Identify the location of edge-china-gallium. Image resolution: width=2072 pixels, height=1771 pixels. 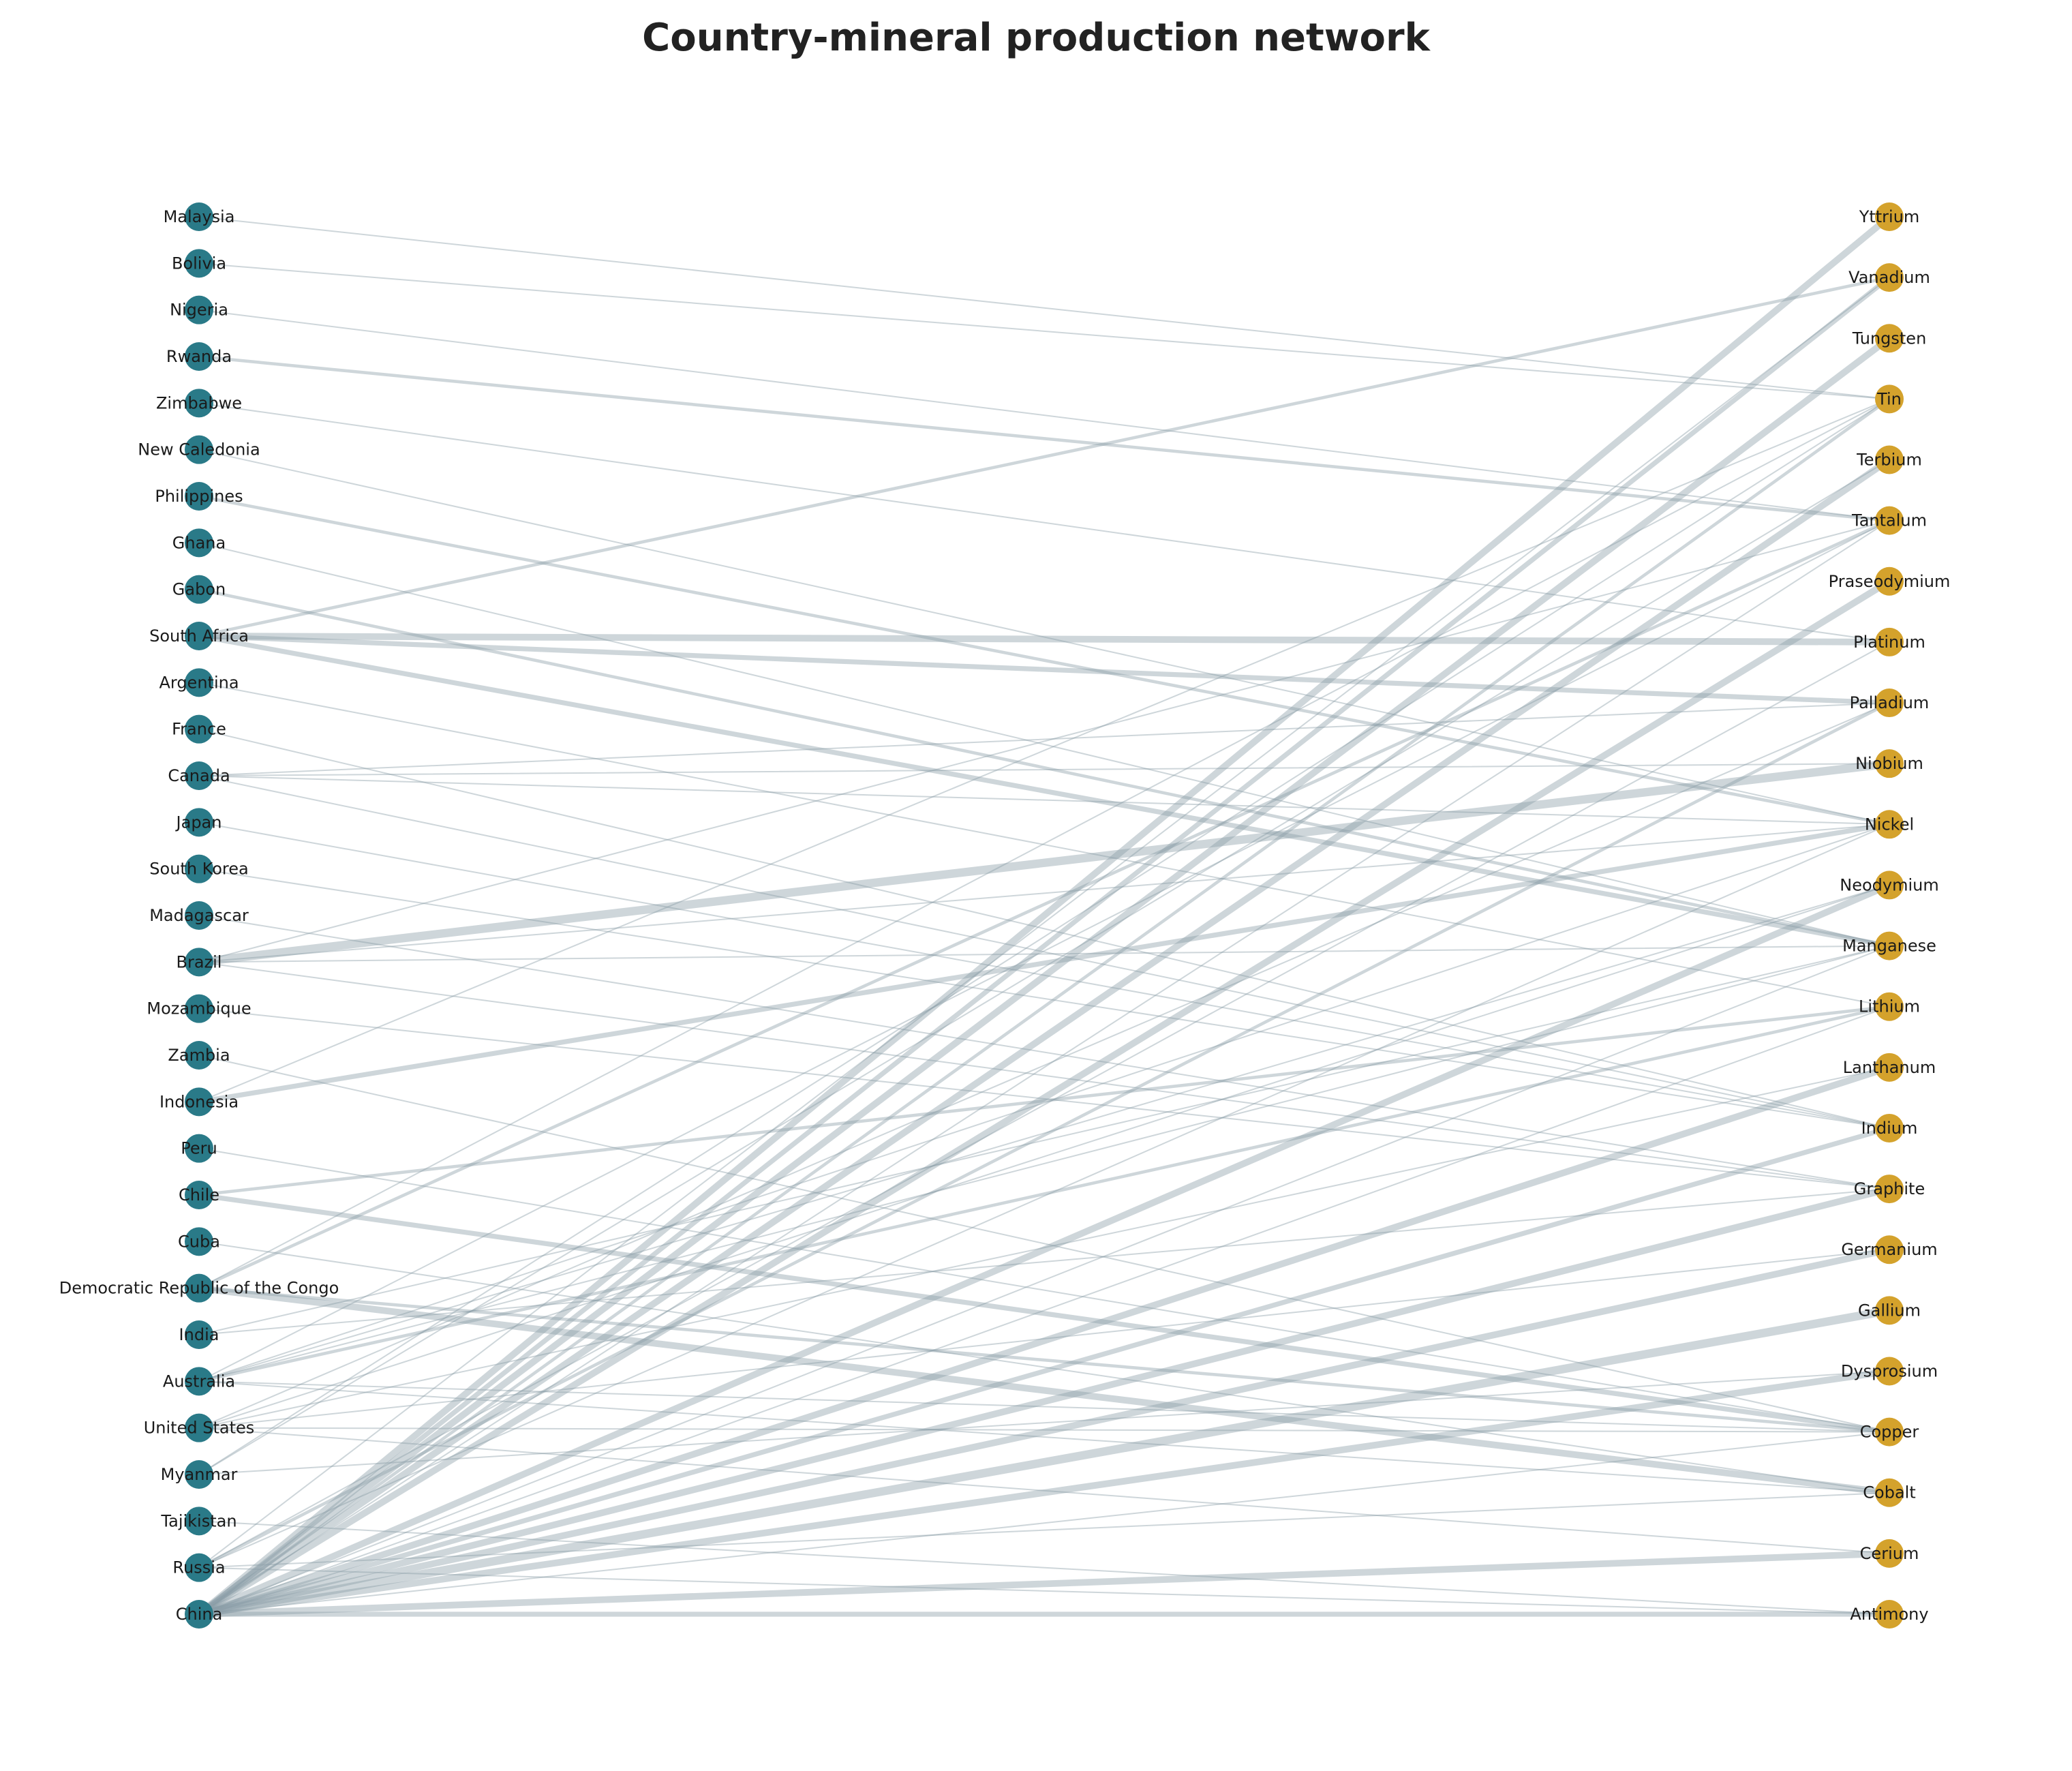
(1044, 1463).